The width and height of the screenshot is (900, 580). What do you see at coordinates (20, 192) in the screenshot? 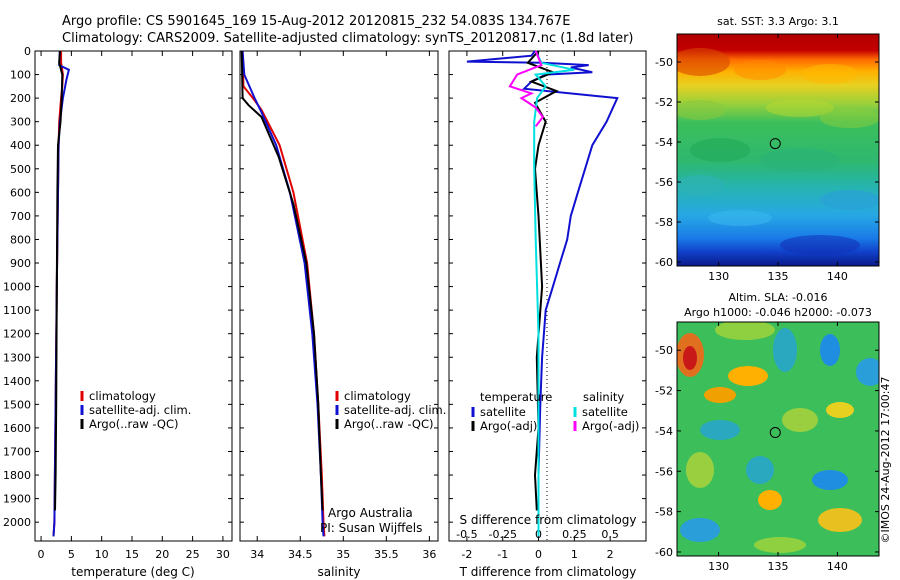
I see `depth-tick-label: 600` at bounding box center [20, 192].